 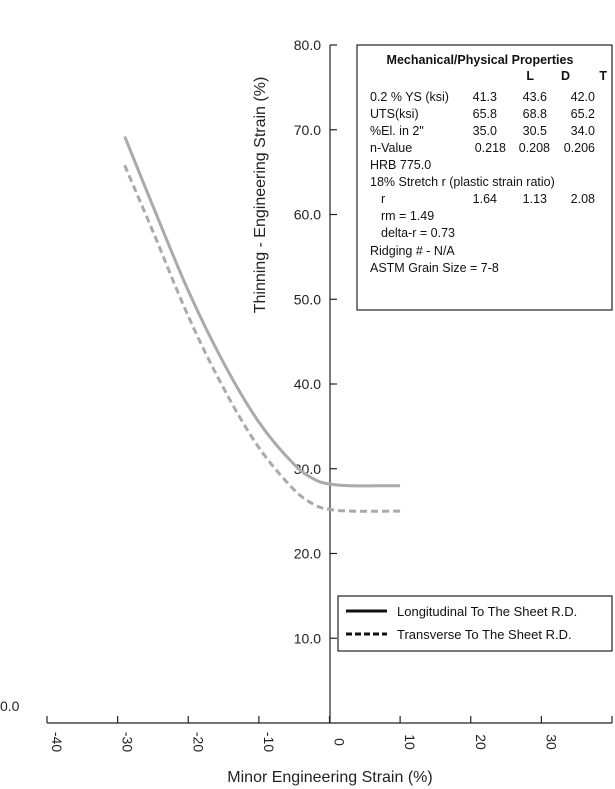 I want to click on x-tick-label: -30, so click(x=128, y=742).